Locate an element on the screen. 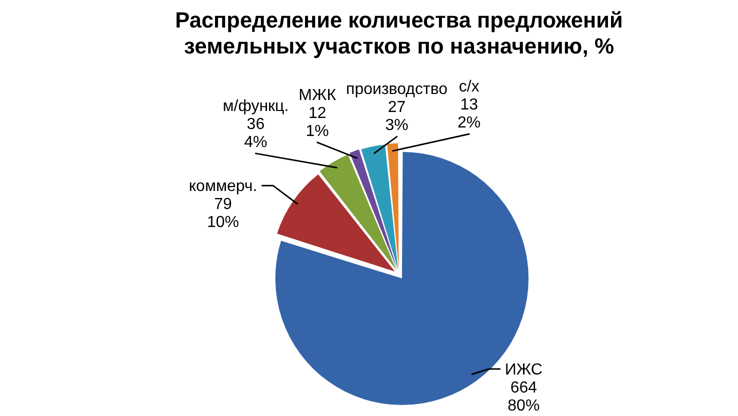  slice-label: м/функц. is located at coordinates (255, 106).